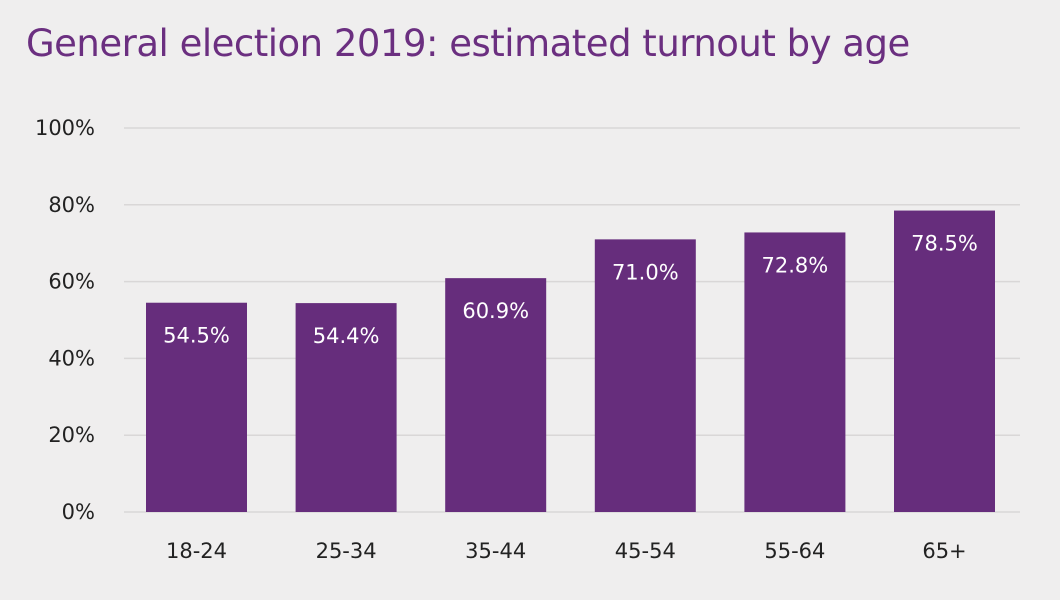  What do you see at coordinates (196, 551) in the screenshot?
I see `x-tick-label: 18-24` at bounding box center [196, 551].